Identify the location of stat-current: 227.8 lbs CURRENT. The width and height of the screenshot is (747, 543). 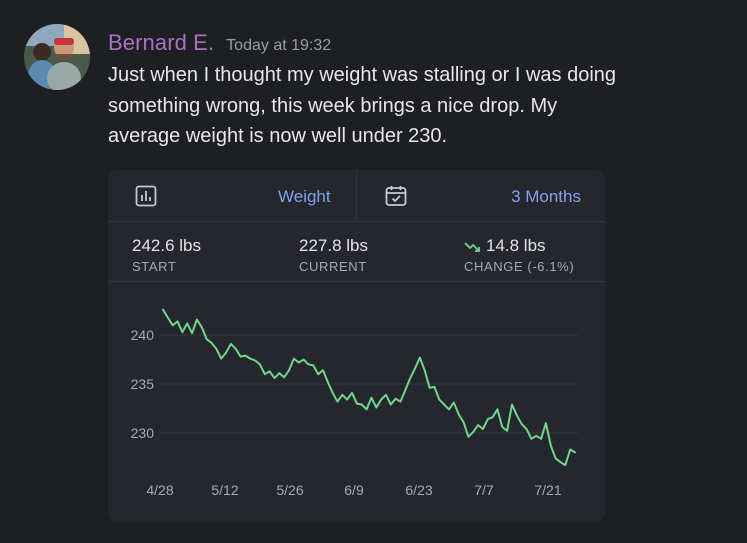
(333, 255).